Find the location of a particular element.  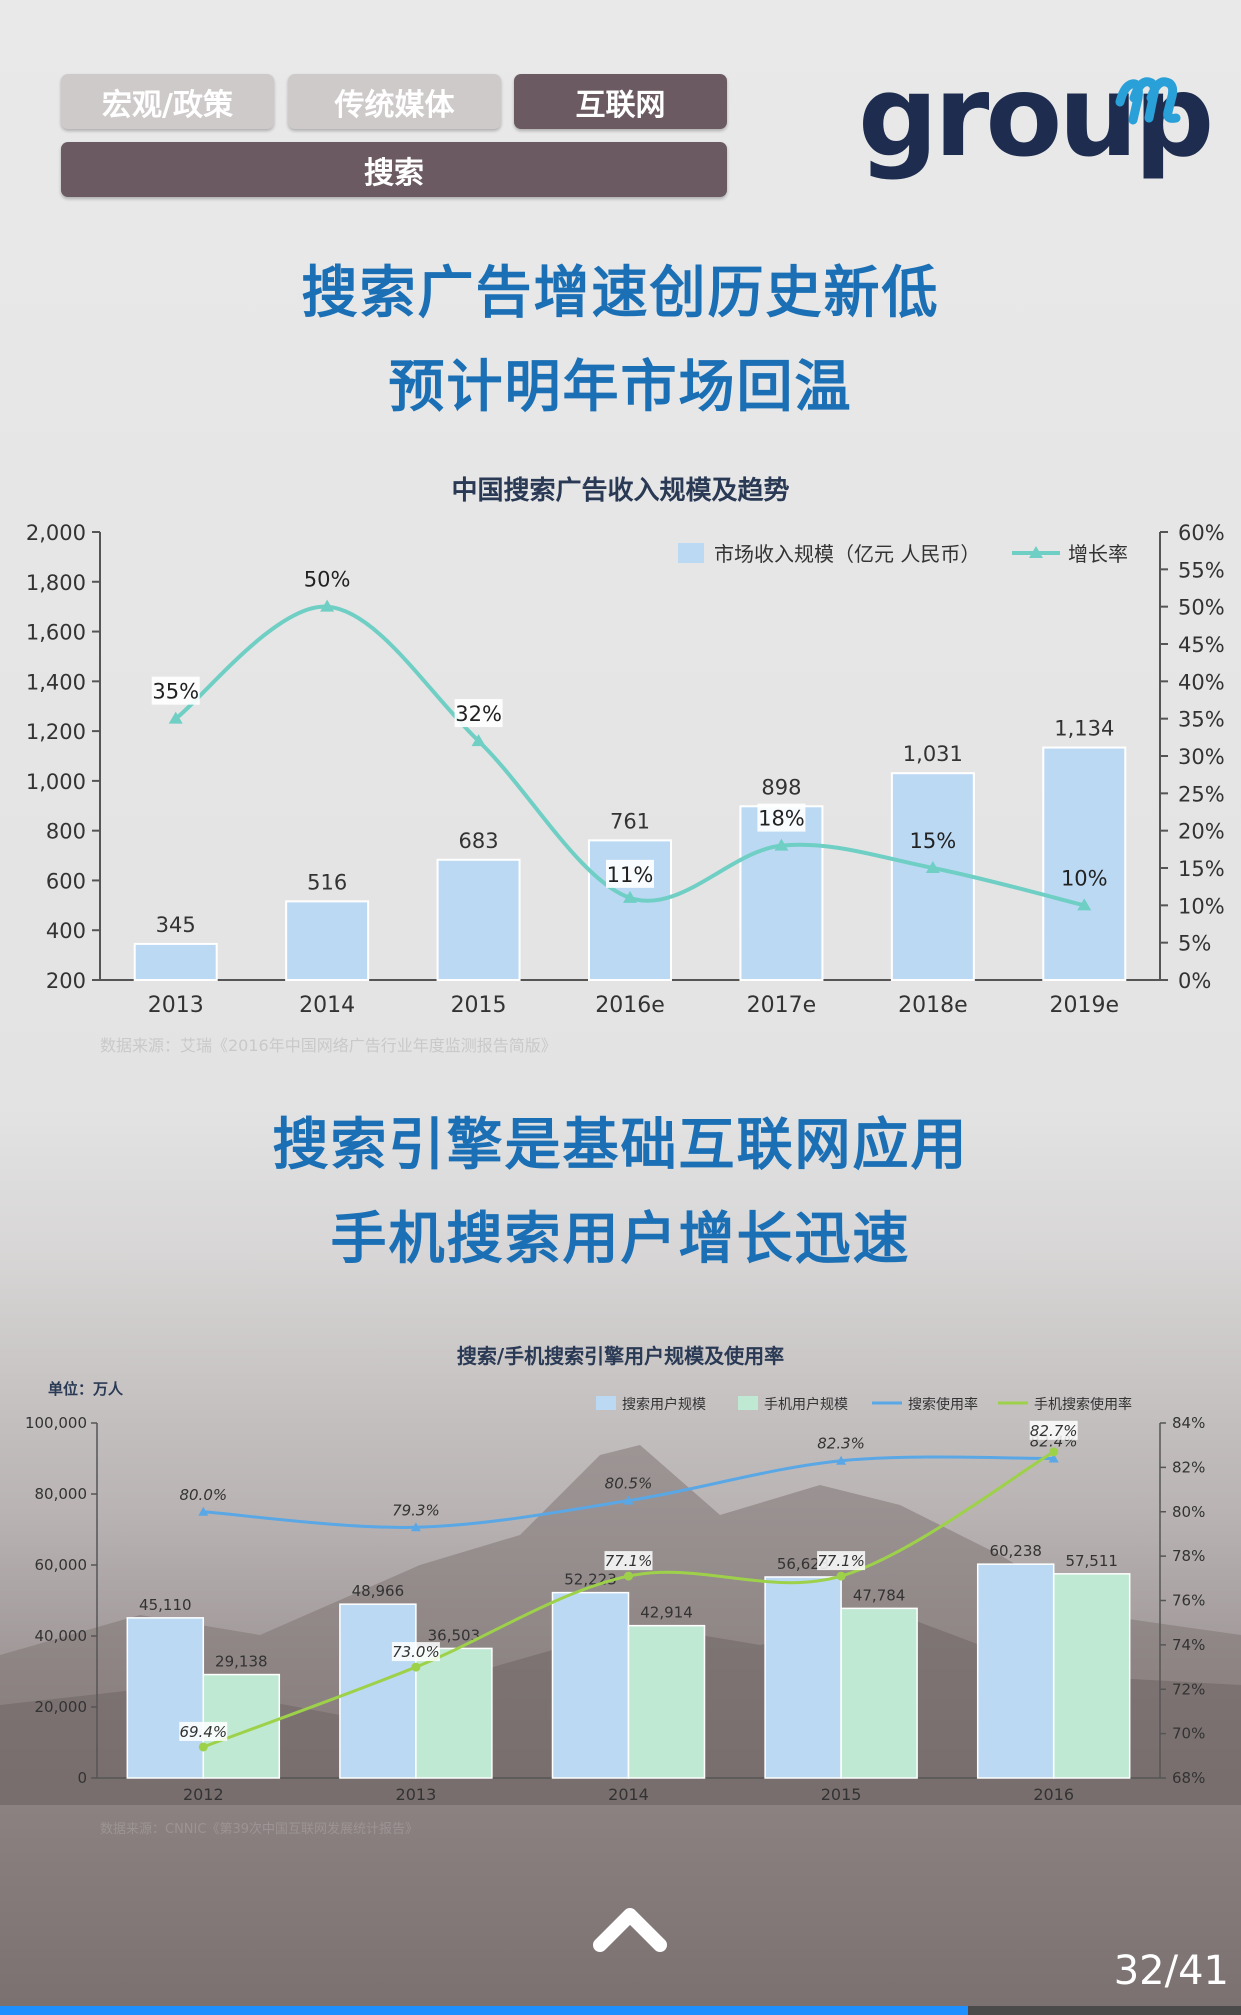

chart2-bar-label-mobile-users: 29,138 is located at coordinates (241, 1662).